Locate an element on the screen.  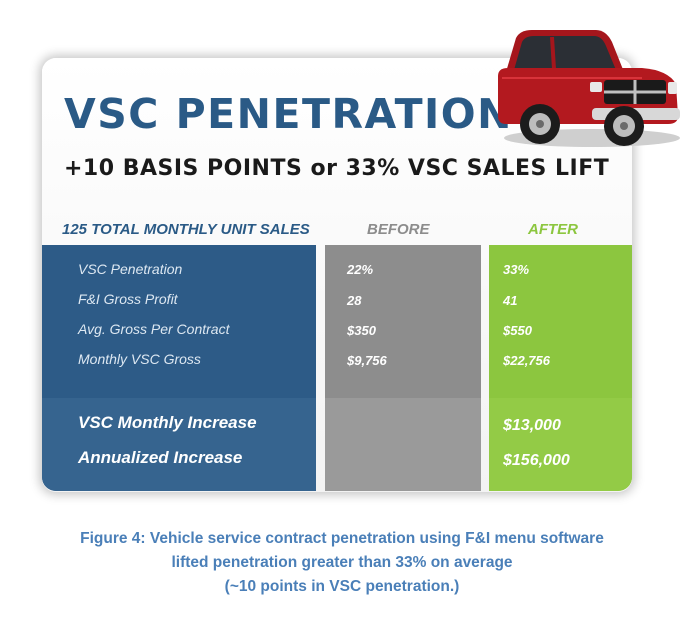
units-header: 125 TOTAL MONTHLY UNIT SALES is located at coordinates (186, 229).